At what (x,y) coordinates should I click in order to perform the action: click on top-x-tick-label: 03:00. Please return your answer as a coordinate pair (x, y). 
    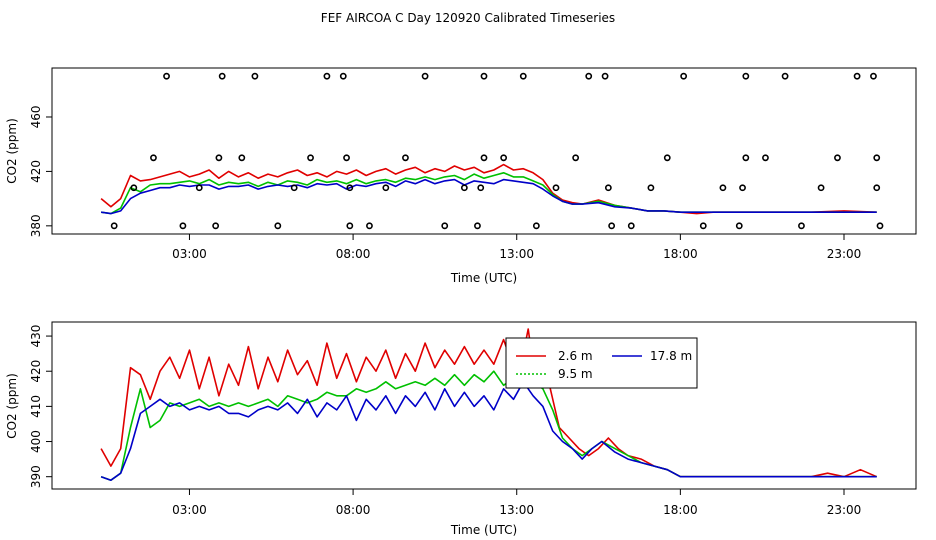
    Looking at the image, I should click on (189, 254).